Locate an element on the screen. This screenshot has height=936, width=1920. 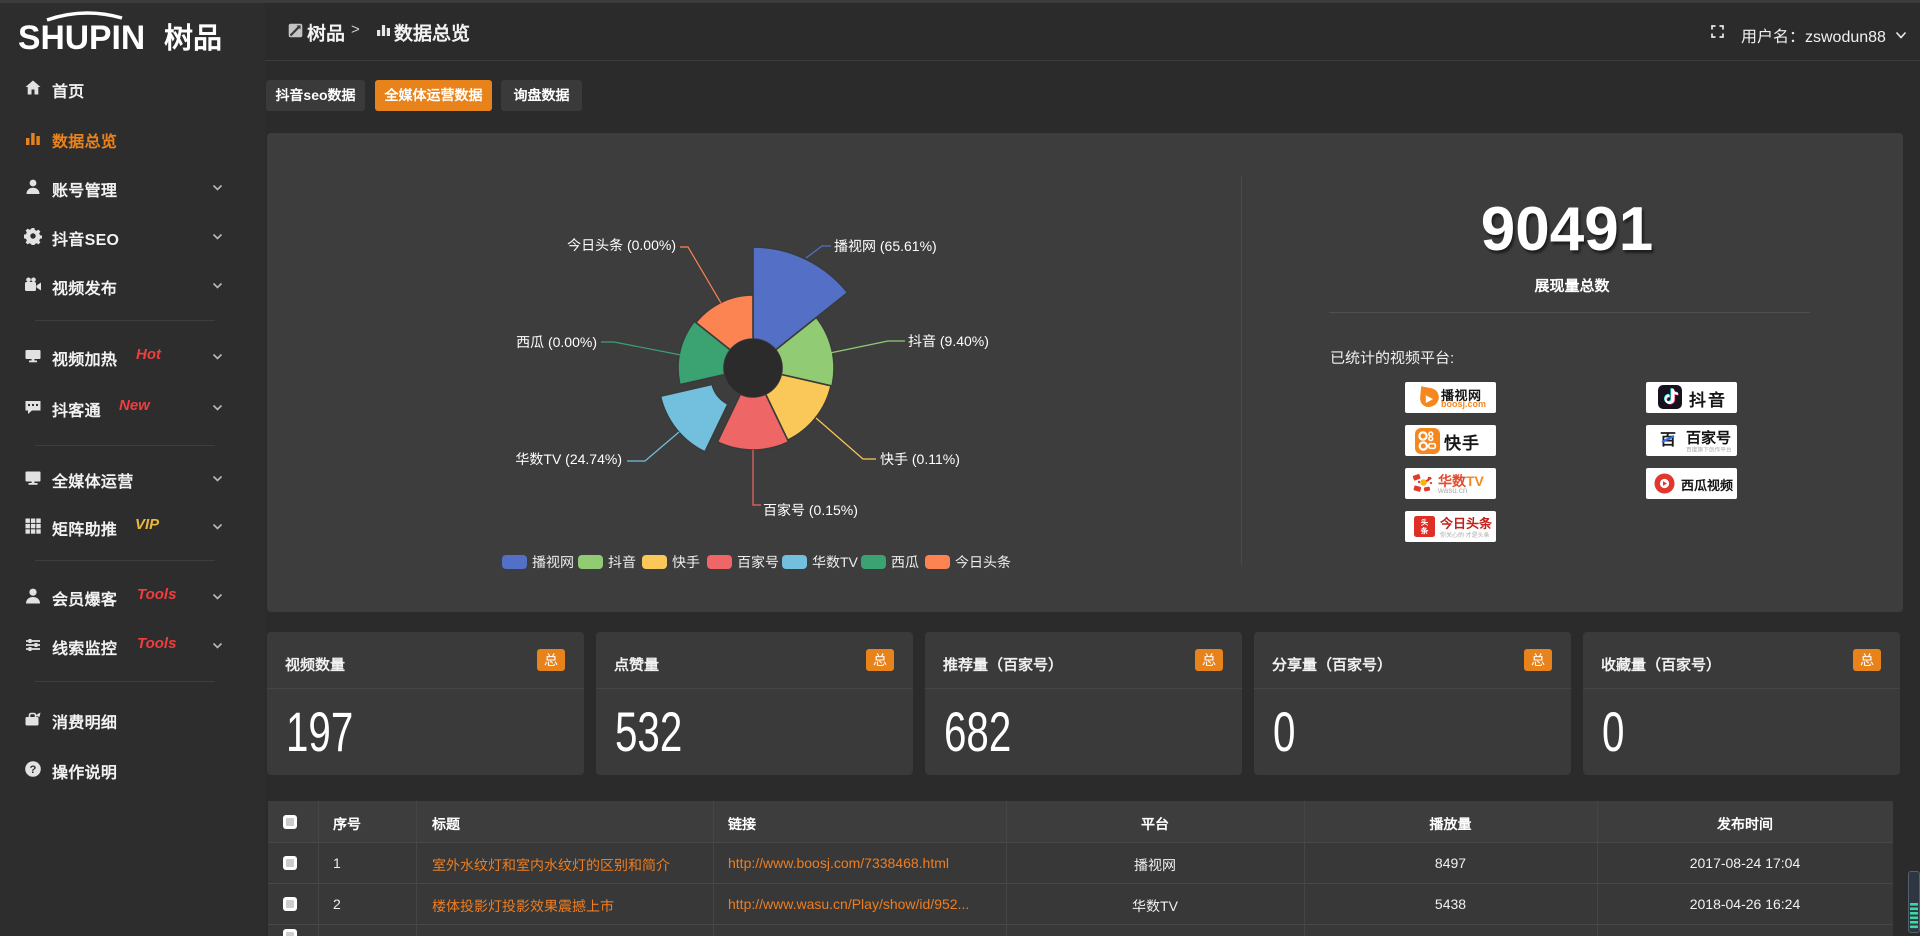
svg-text: 快手 (0.11%) is located at coordinates (920, 459).